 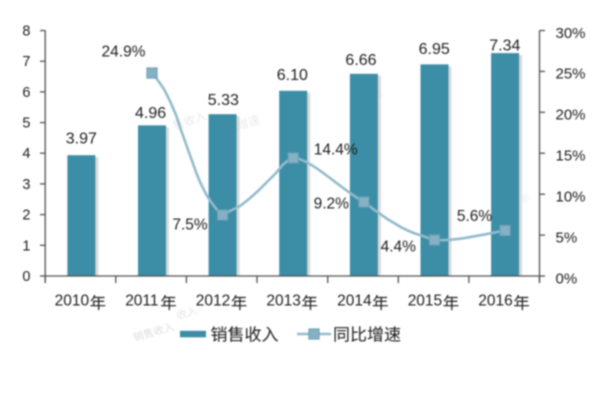 What do you see at coordinates (26, 124) in the screenshot?
I see `svg-text: 5` at bounding box center [26, 124].